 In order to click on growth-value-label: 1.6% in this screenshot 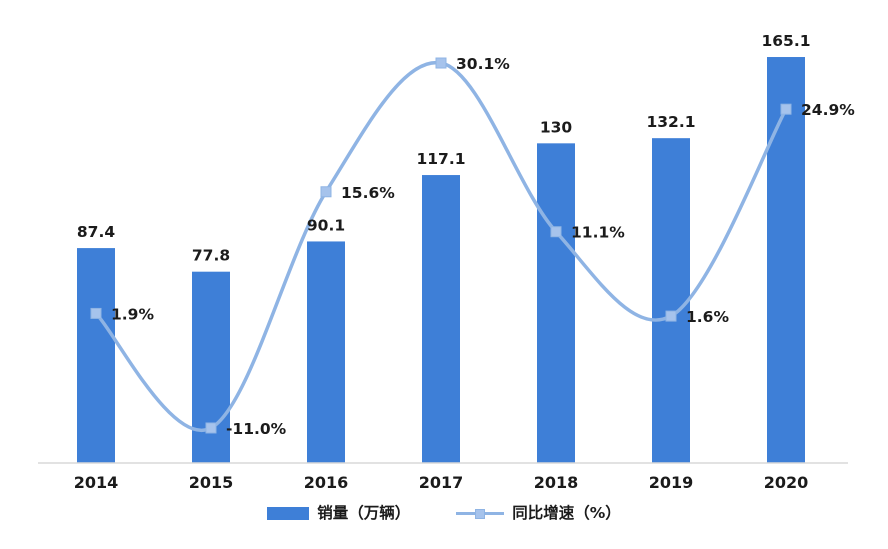, I will do `click(707, 317)`.